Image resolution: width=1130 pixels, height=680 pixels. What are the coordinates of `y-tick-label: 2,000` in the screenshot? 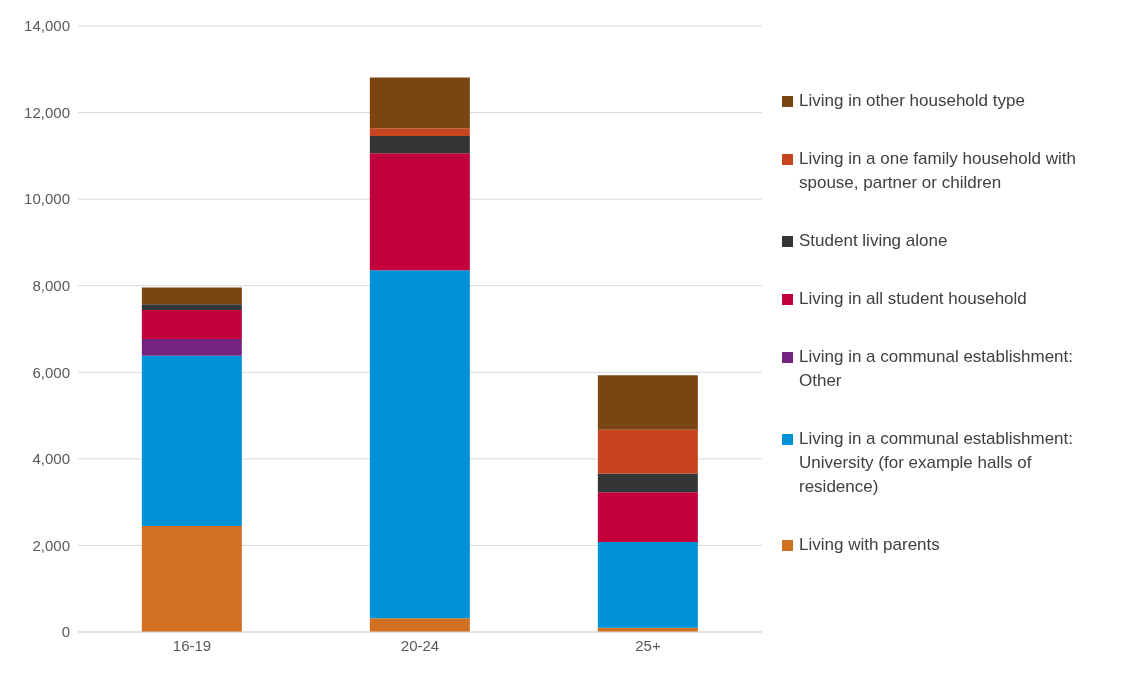 It's located at (51, 545).